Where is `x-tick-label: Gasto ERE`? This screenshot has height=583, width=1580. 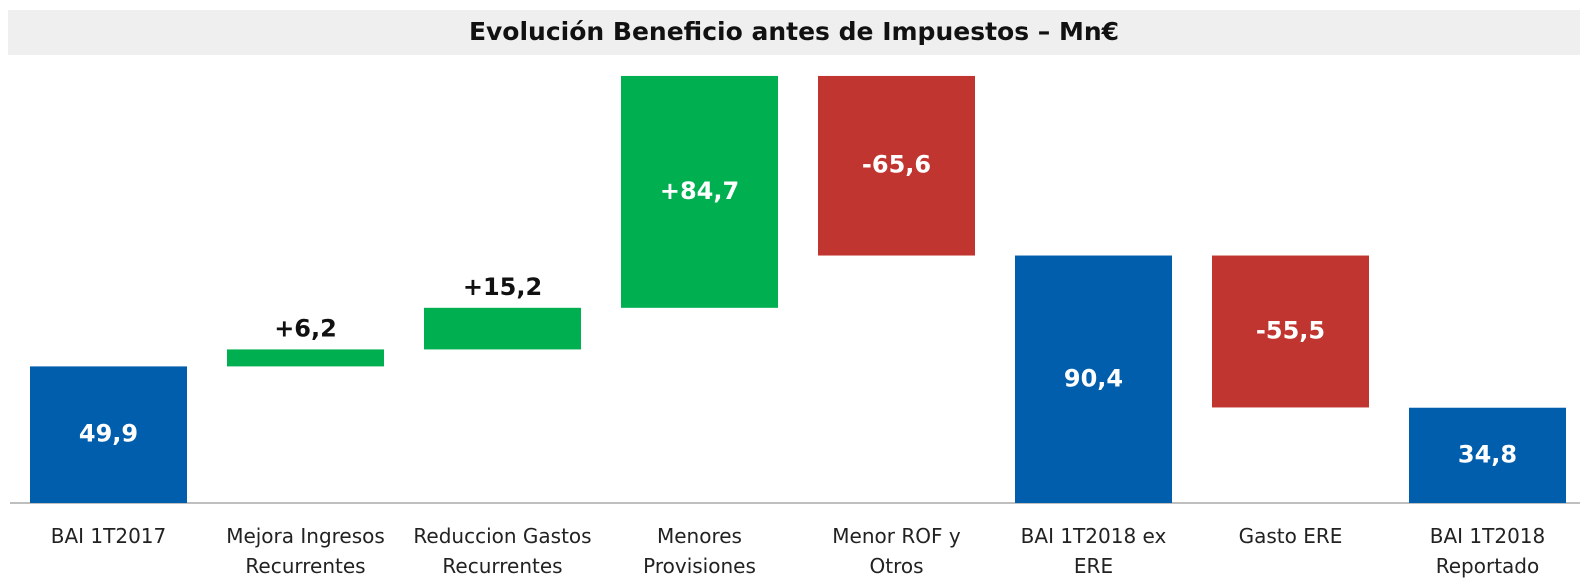 x-tick-label: Gasto ERE is located at coordinates (1291, 536).